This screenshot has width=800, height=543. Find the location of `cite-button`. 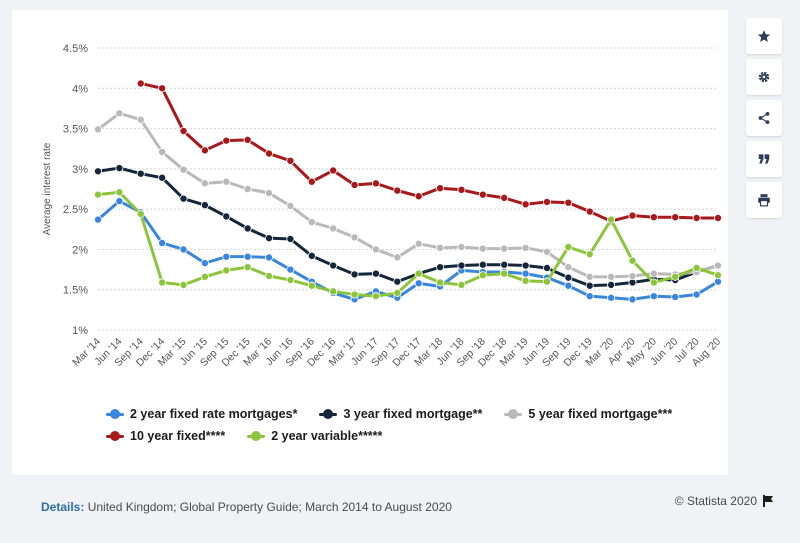

cite-button is located at coordinates (764, 159).